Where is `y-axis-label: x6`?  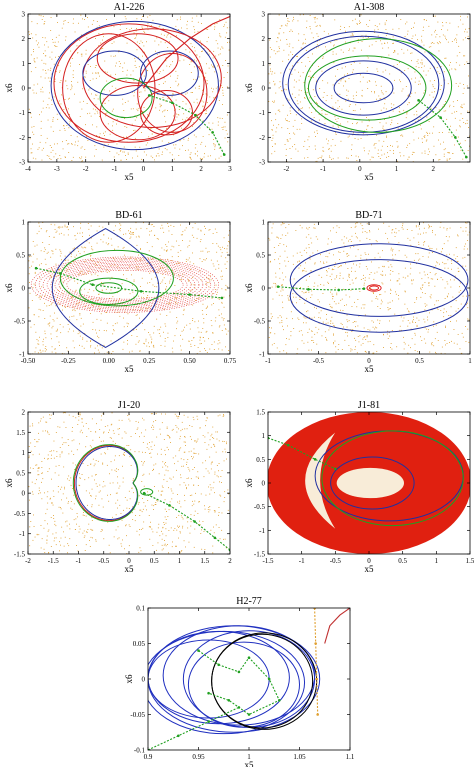
y-axis-label: x6 is located at coordinates (9, 88).